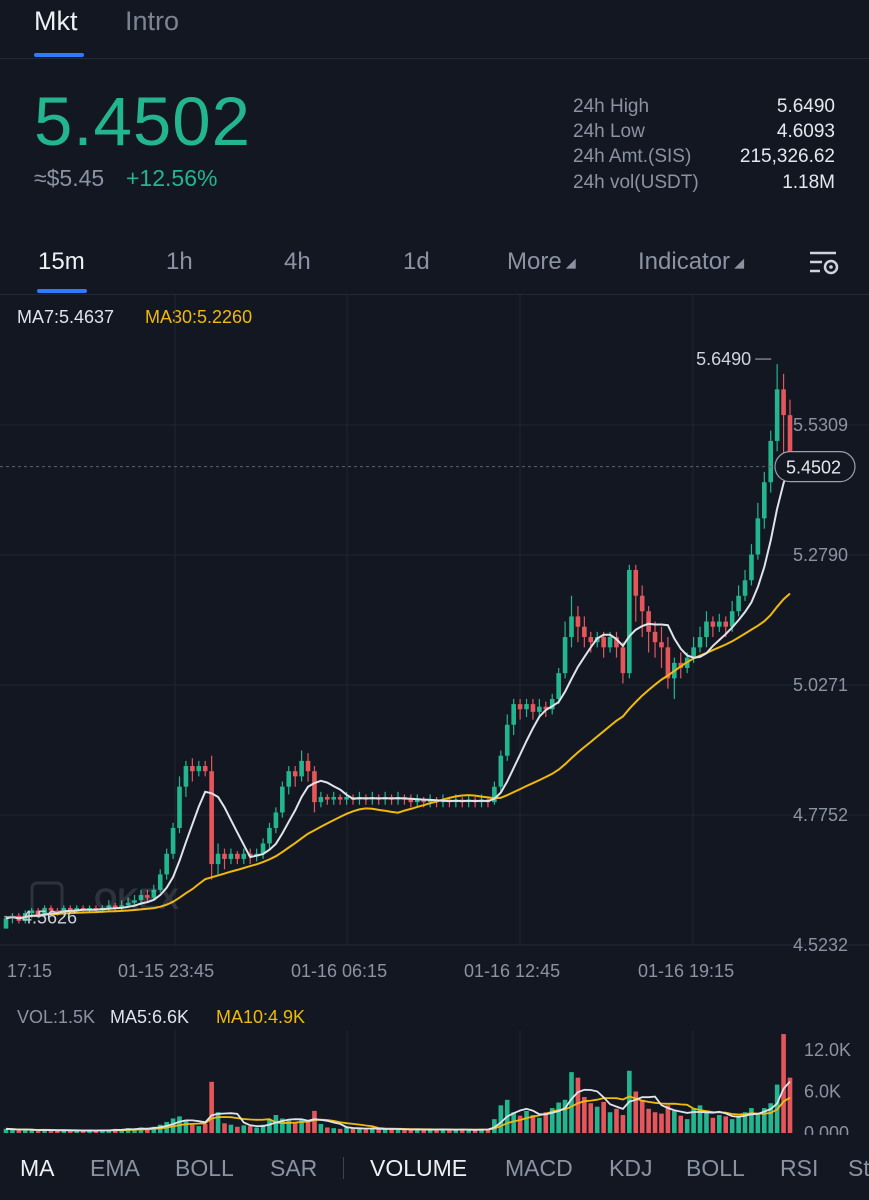  I want to click on okex-watermark: OKEX, so click(104, 898).